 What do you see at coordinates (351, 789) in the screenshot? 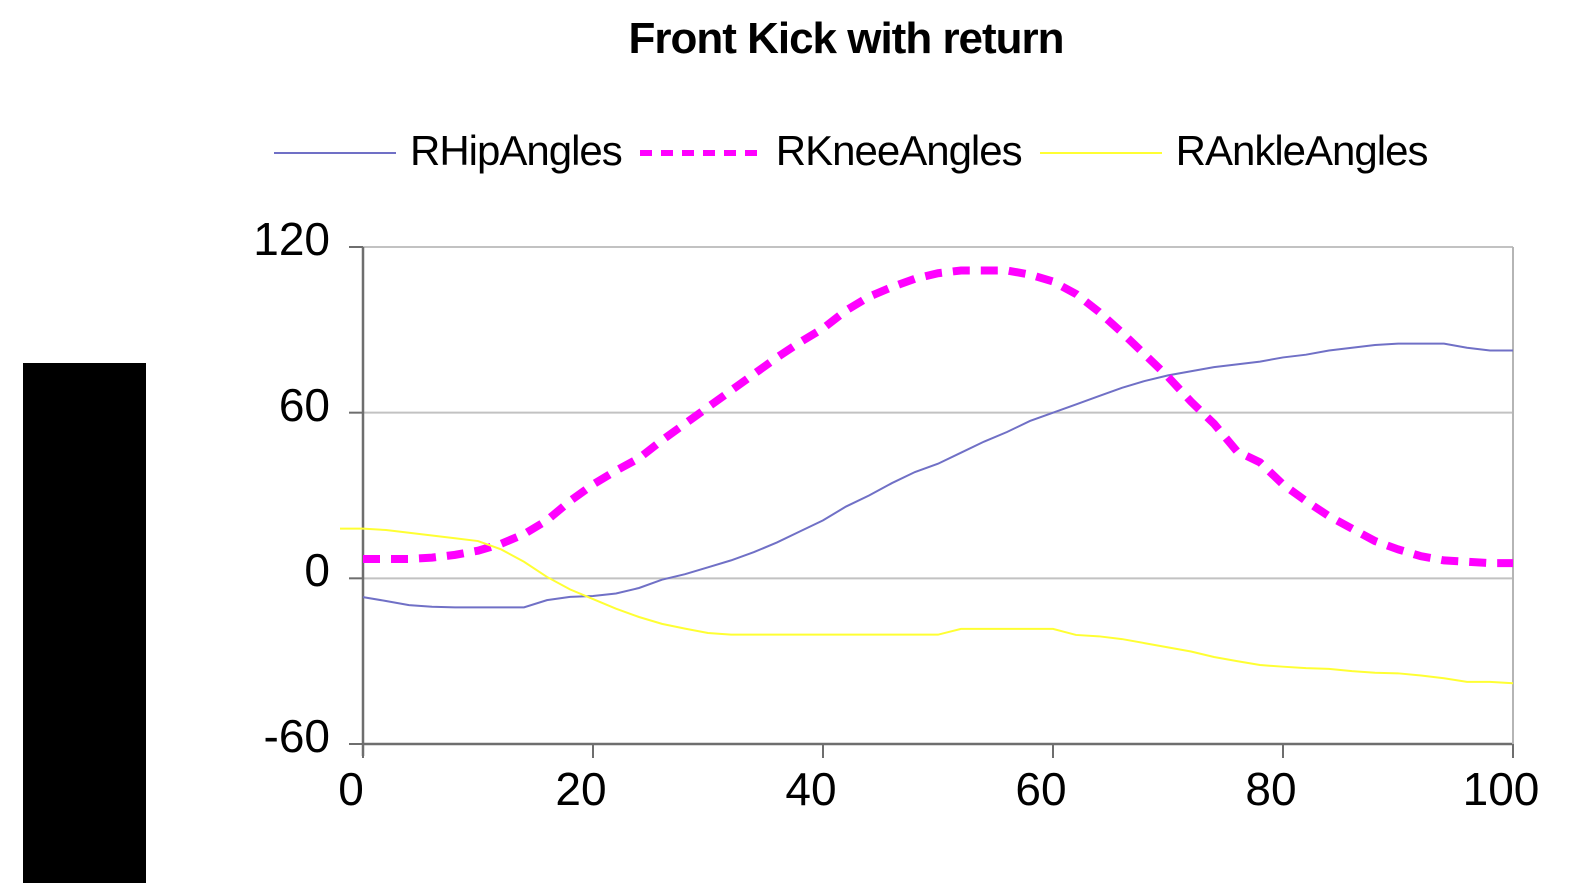
I see `x-tick-label-0: 0` at bounding box center [351, 789].